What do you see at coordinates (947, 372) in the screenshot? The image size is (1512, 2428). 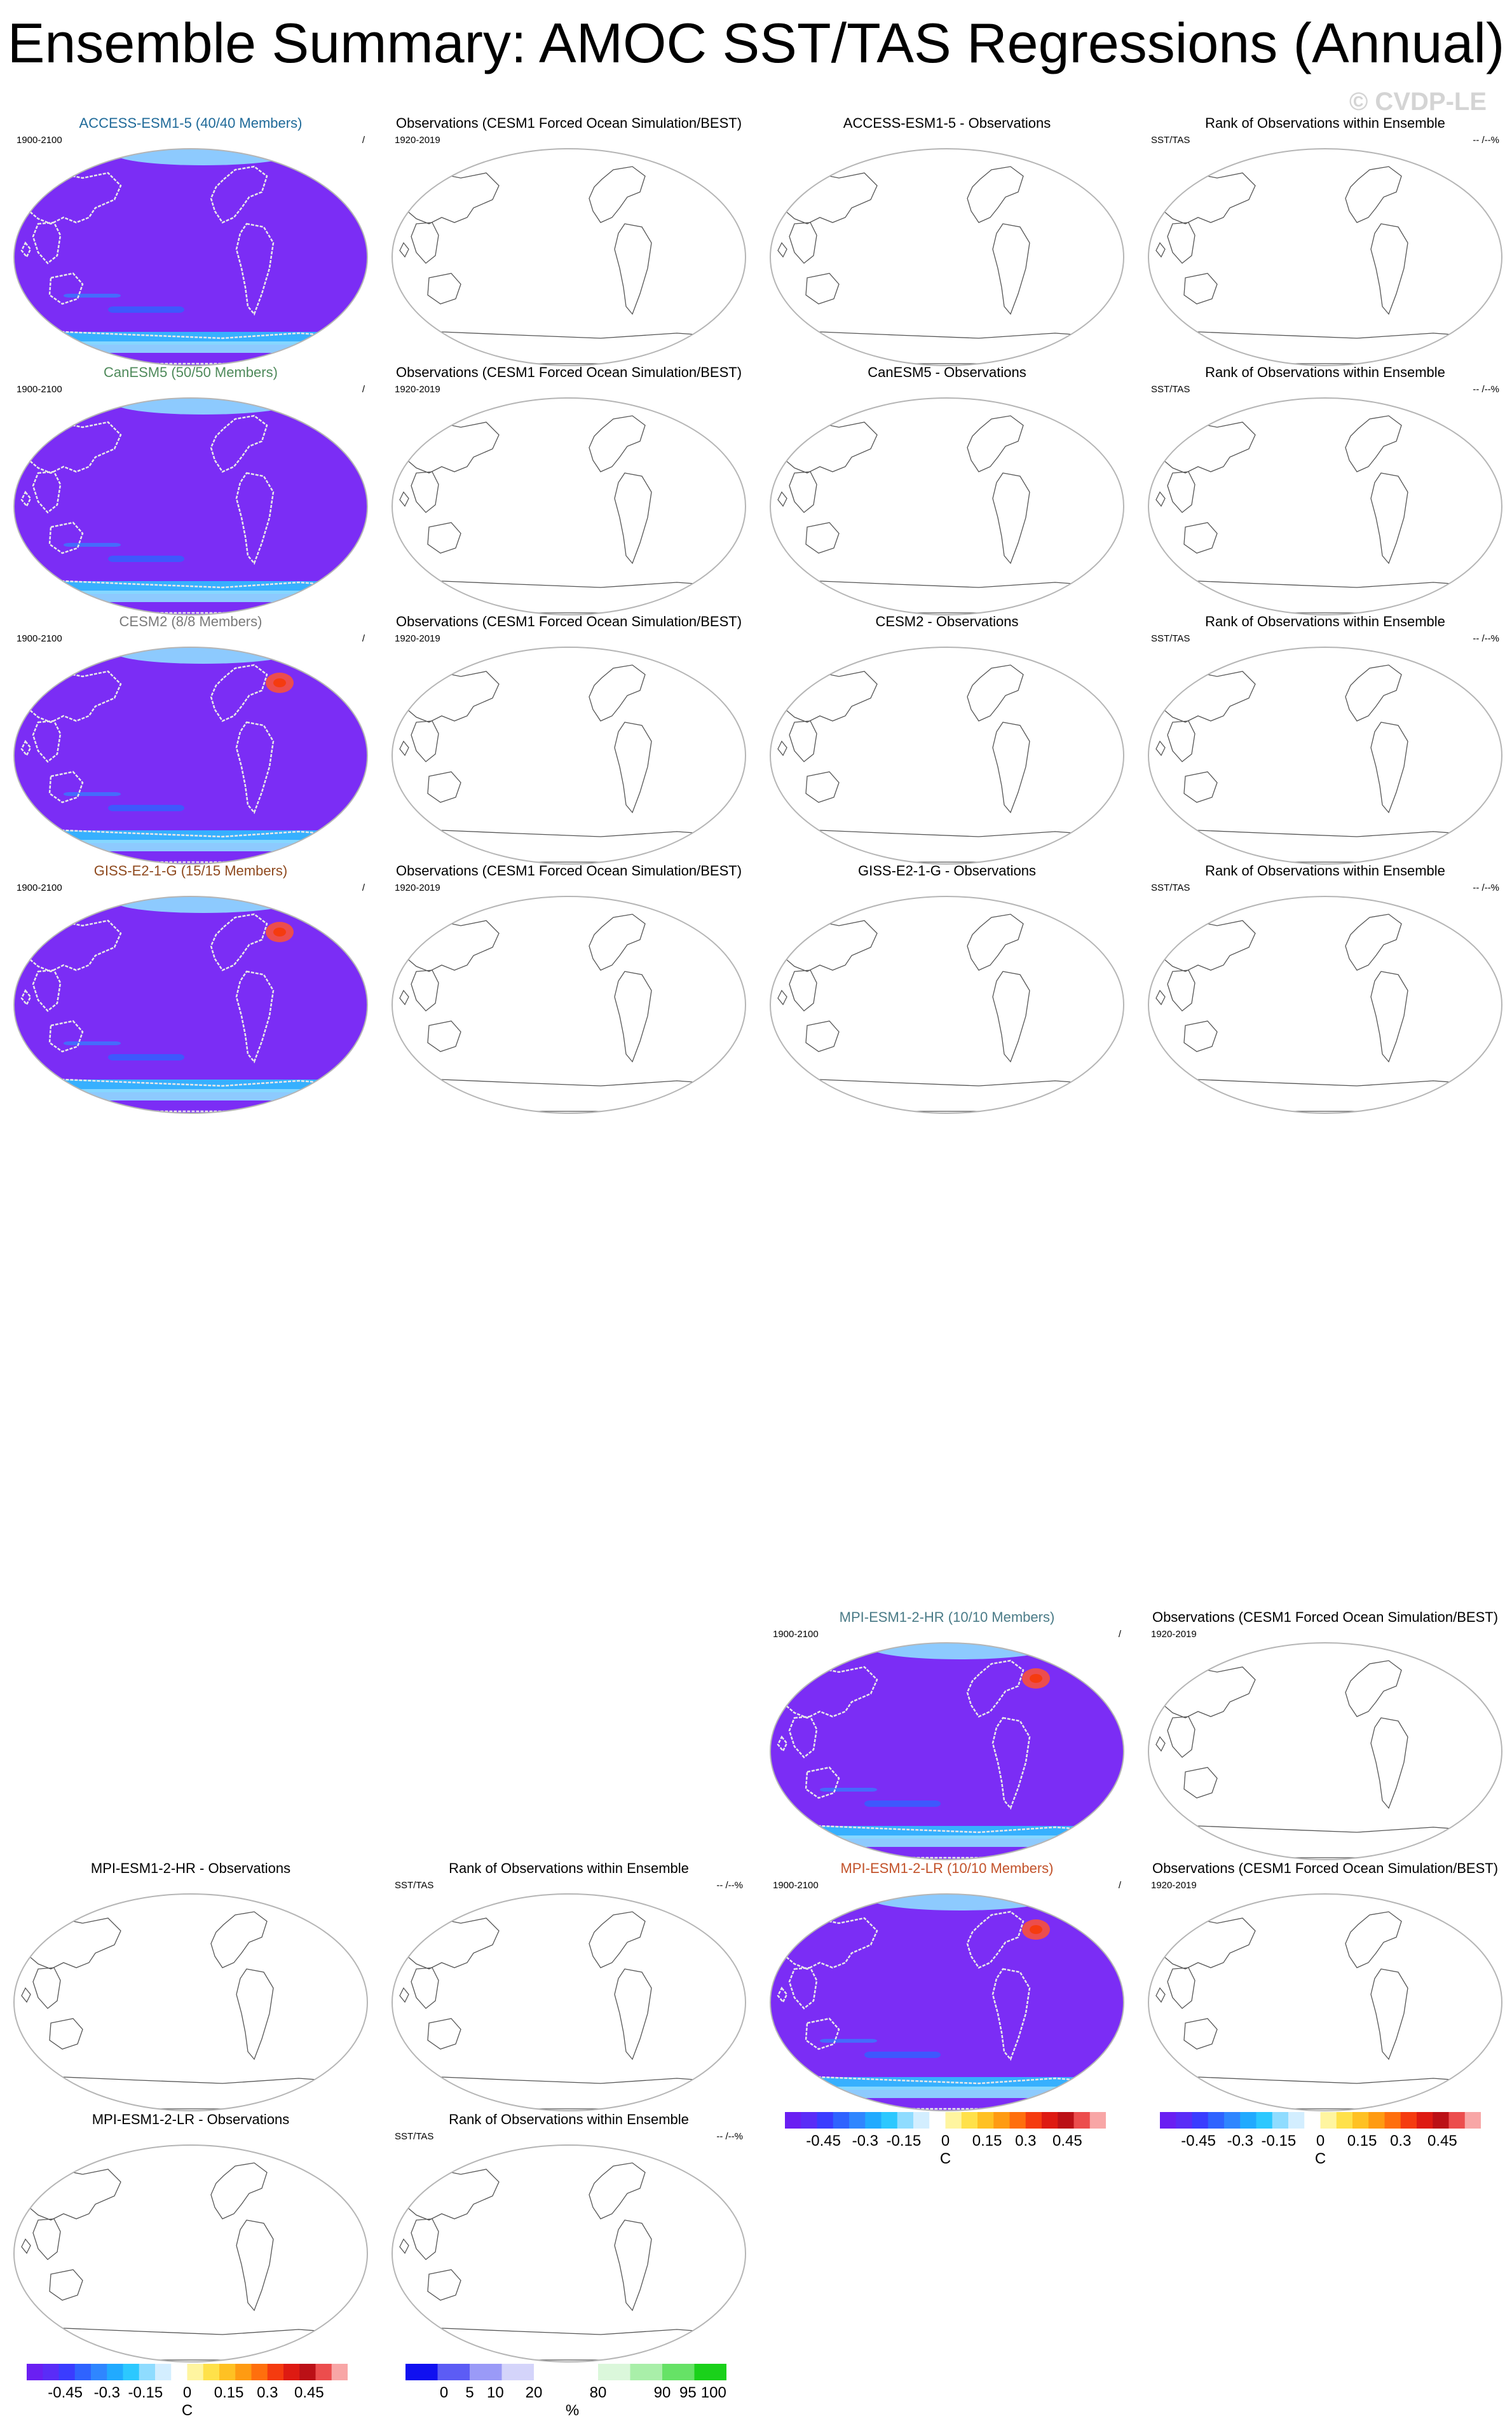 I see `panel-title: CanESM5 - Observations` at bounding box center [947, 372].